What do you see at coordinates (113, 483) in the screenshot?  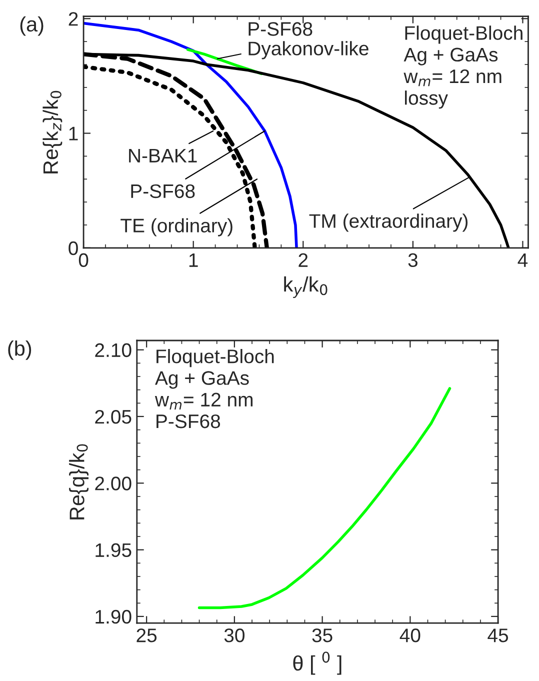 I see `y-tick-label: 2.00` at bounding box center [113, 483].